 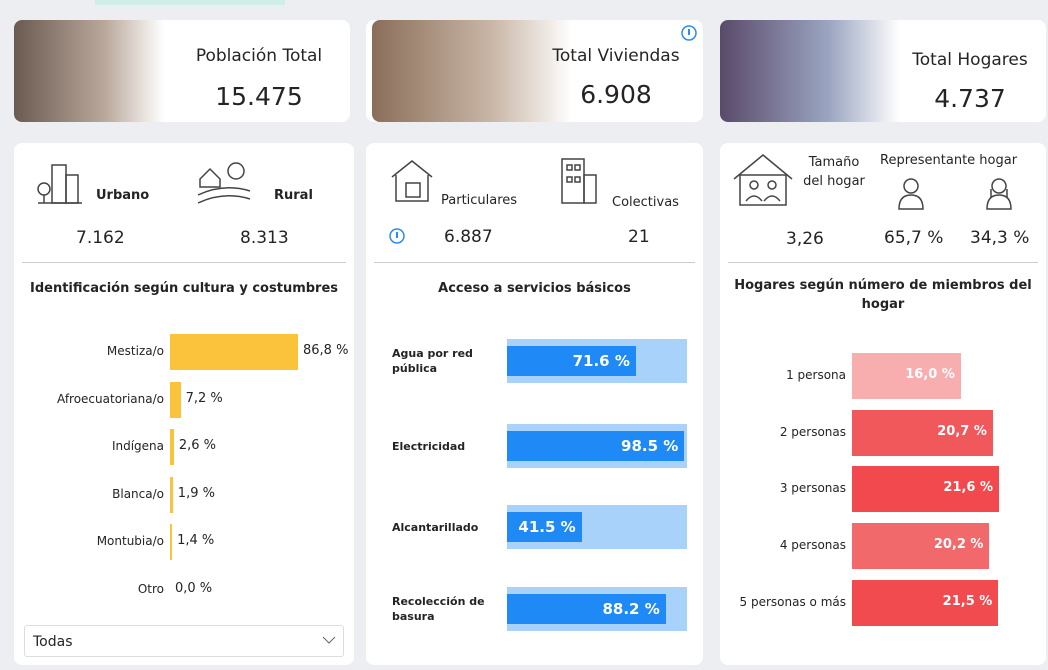 What do you see at coordinates (196, 493) in the screenshot?
I see `value-label: 1,9 %` at bounding box center [196, 493].